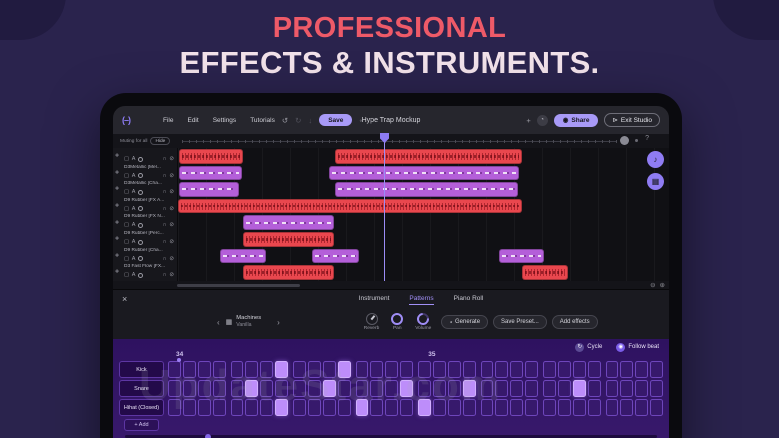 Image resolution: width=779 pixels, height=438 pixels. I want to click on generatebutton: ⋆ Generate, so click(465, 322).